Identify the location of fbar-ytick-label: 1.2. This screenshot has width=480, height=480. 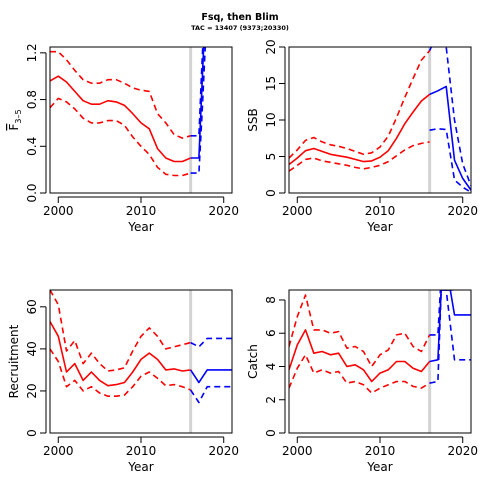
(32, 52).